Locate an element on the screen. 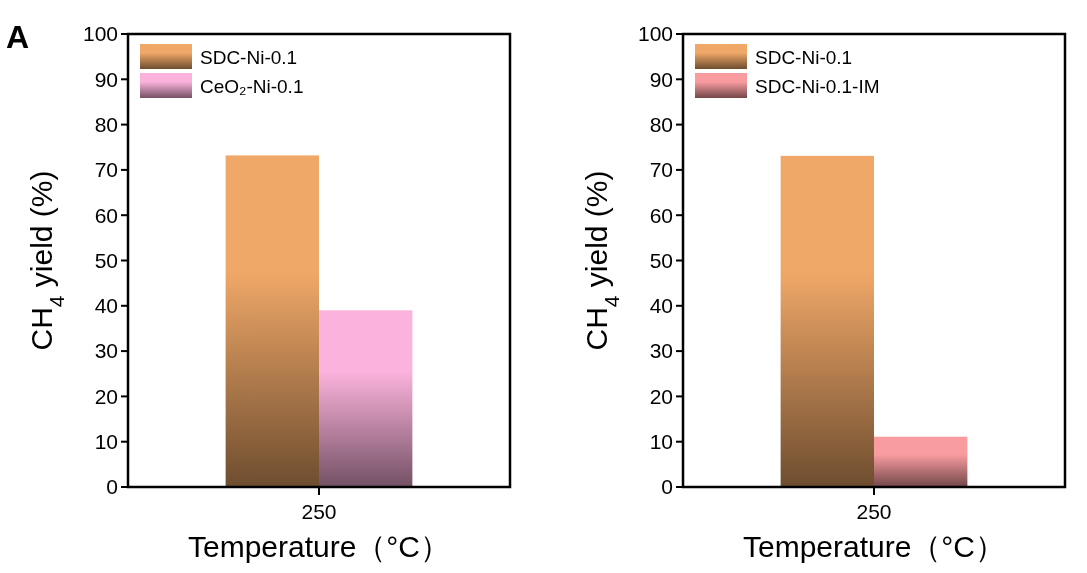 Image resolution: width=1087 pixels, height=573 pixels. legend-label: SDC-Ni-0.1-IM is located at coordinates (817, 86).